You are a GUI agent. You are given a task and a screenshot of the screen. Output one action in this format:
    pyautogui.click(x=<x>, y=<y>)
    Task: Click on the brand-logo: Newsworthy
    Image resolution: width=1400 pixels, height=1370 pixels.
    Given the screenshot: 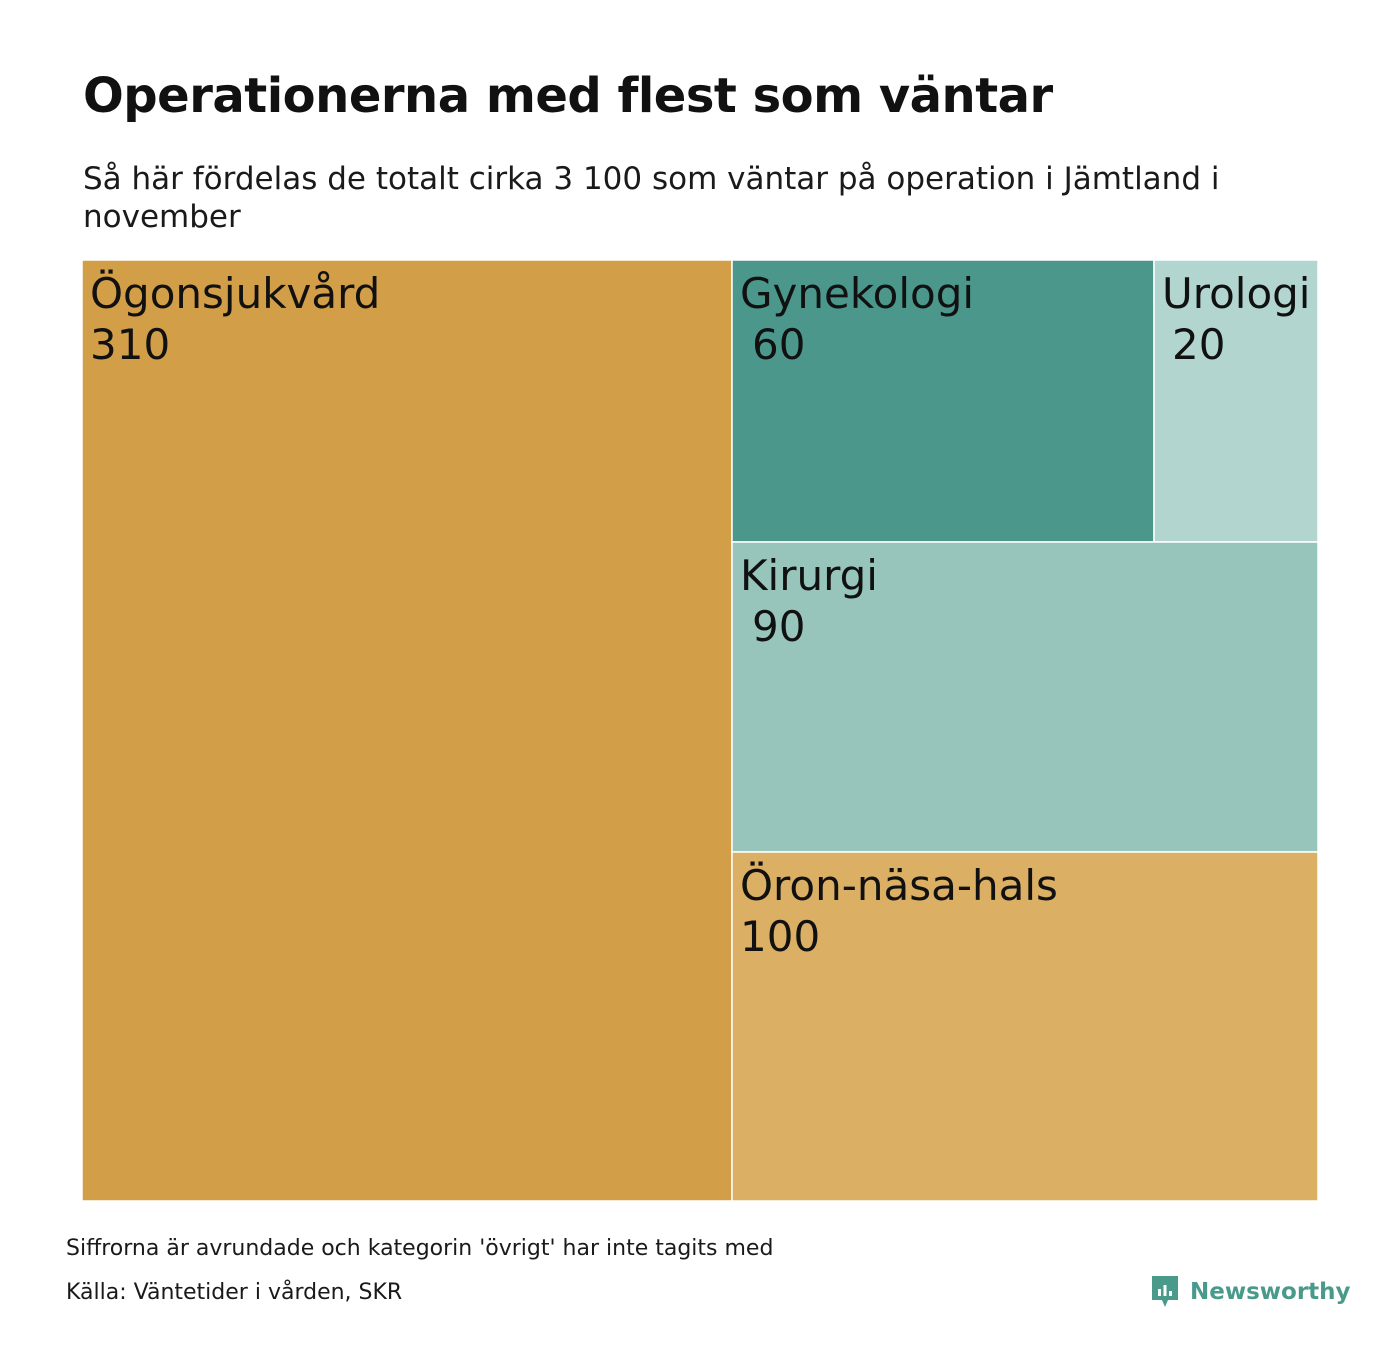 What is the action you would take?
    pyautogui.click(x=1250, y=1292)
    